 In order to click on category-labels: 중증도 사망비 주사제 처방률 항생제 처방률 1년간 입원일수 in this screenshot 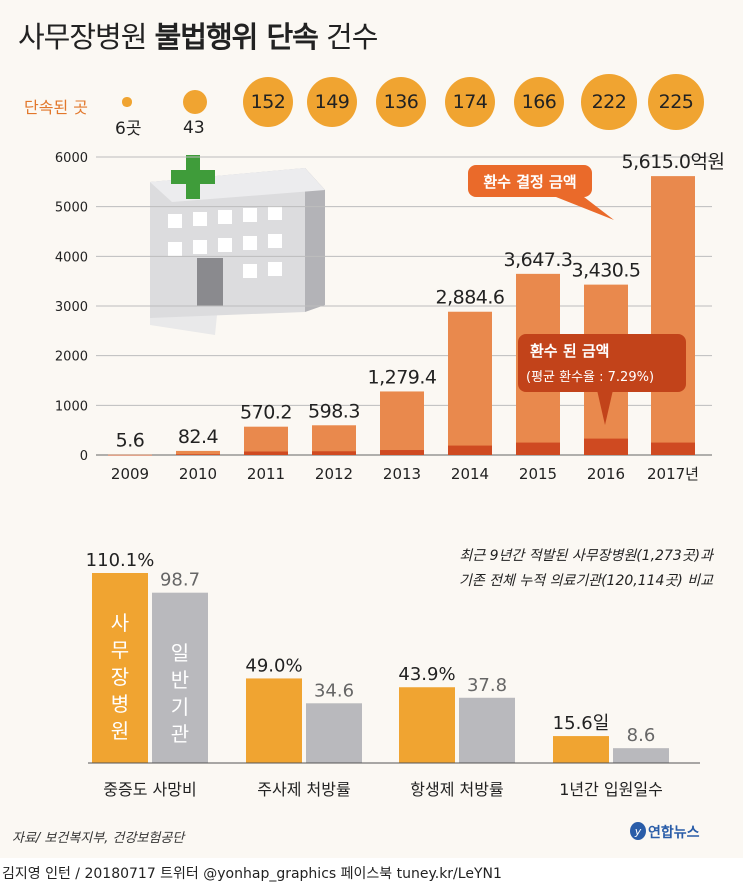, I will do `click(383, 789)`.